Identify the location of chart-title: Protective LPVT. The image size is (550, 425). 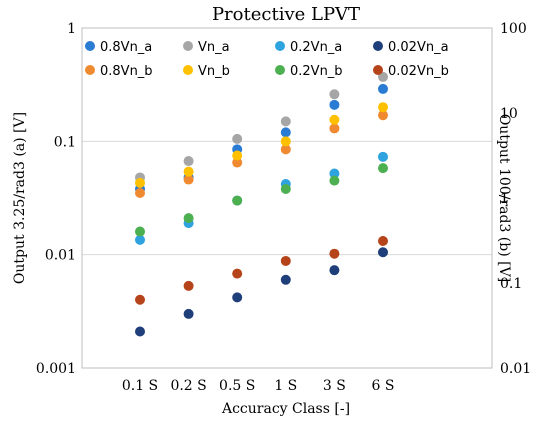
(286, 14).